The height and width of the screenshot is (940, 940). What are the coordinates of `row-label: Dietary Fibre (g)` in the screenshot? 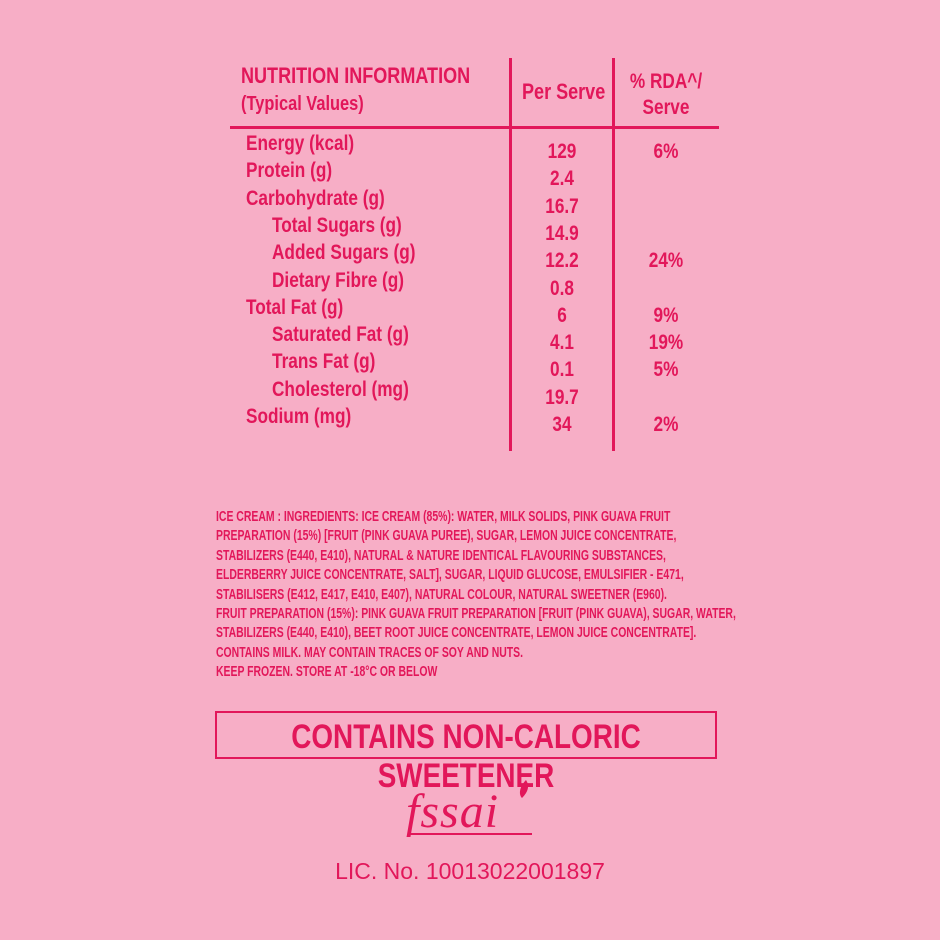 It's located at (338, 280).